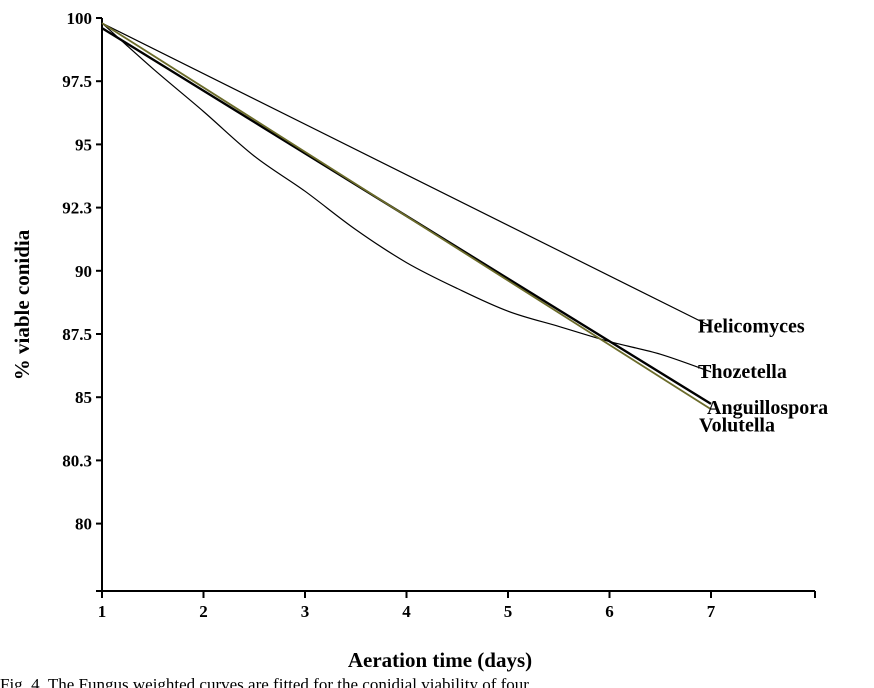 The width and height of the screenshot is (874, 688). Describe the element at coordinates (80, 18) in the screenshot. I see `y-tick-label: 100` at that location.